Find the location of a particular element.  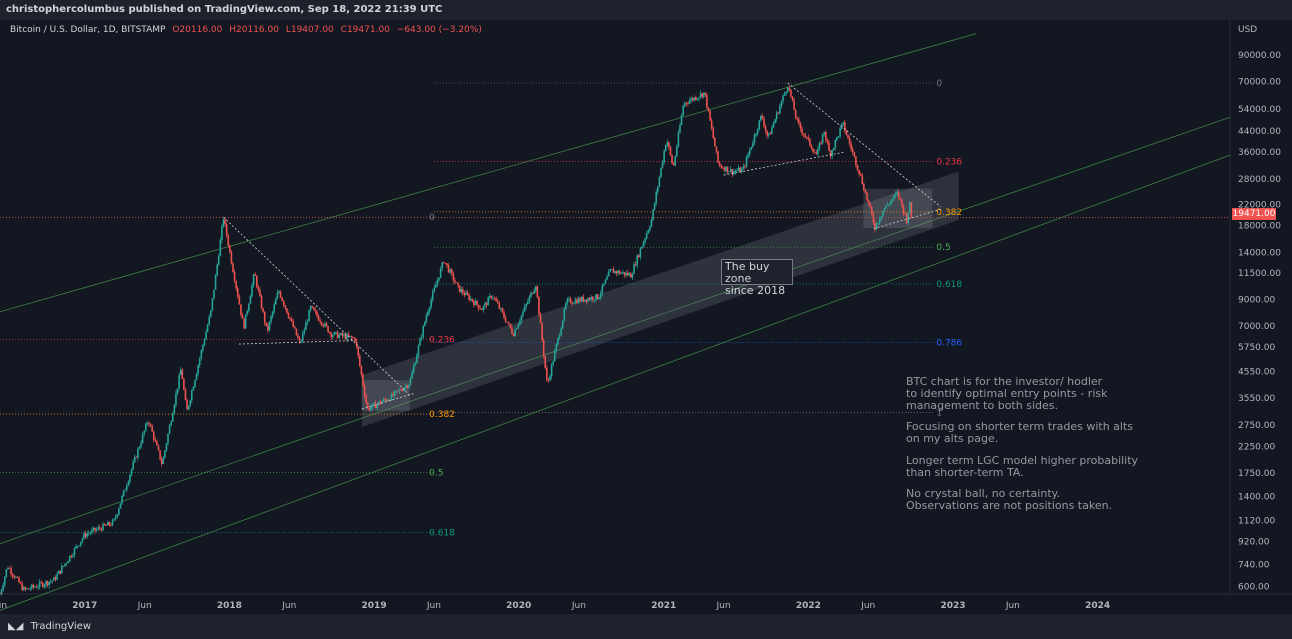

price-axis-tick: 3550.00 is located at coordinates (1256, 399).